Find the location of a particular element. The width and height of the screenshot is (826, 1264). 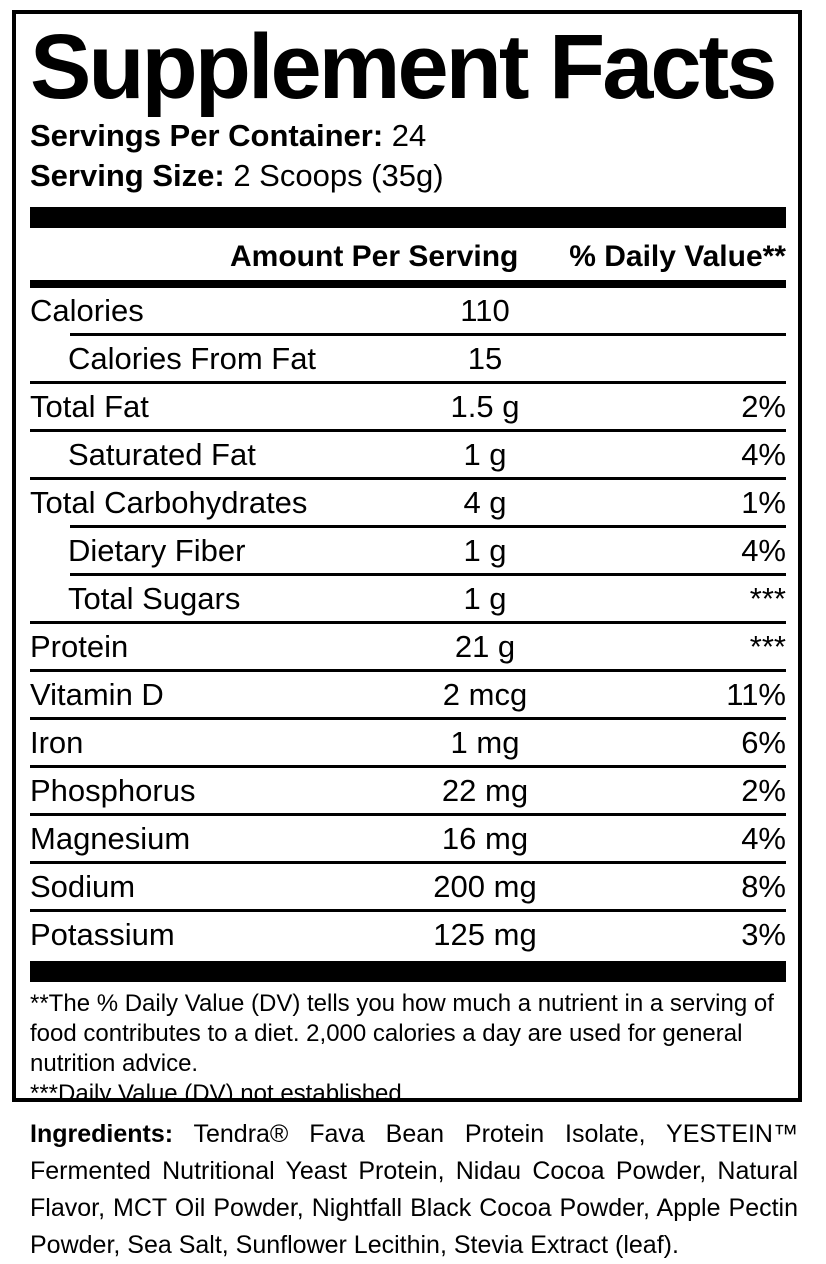

column-header-daily-value: % Daily Value** is located at coordinates (677, 256).